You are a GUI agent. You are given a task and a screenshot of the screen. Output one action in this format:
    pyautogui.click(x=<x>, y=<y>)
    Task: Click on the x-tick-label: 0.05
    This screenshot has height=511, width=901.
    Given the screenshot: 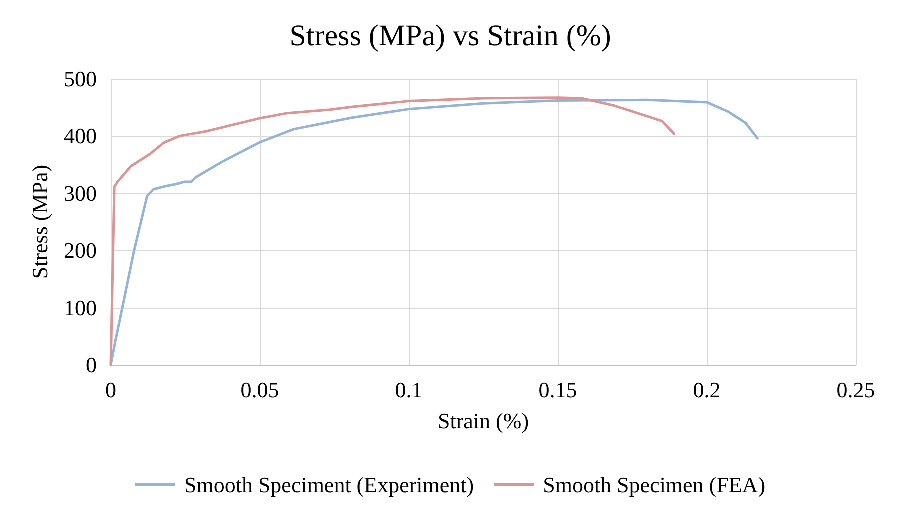 What is the action you would take?
    pyautogui.click(x=260, y=390)
    